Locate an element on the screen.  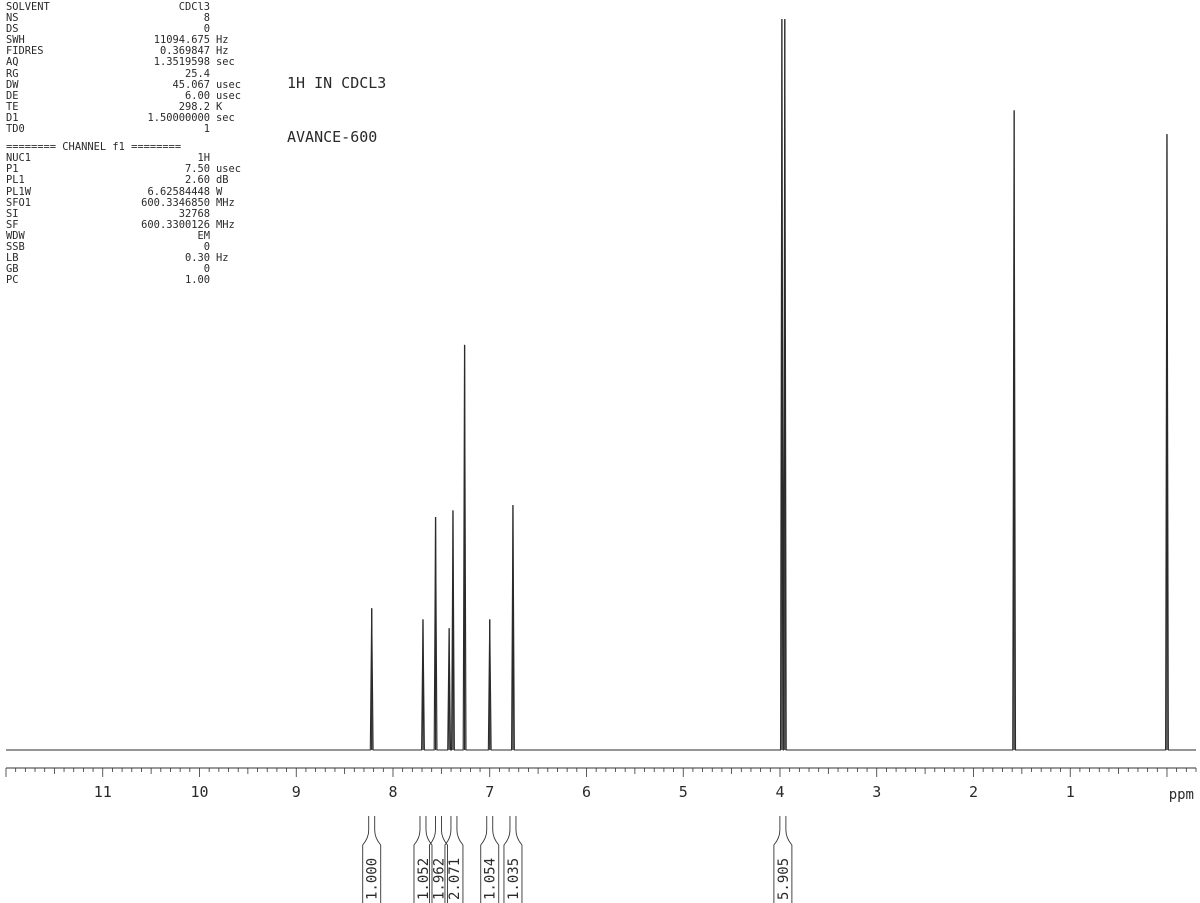
param-key: DW is located at coordinates (12, 84).